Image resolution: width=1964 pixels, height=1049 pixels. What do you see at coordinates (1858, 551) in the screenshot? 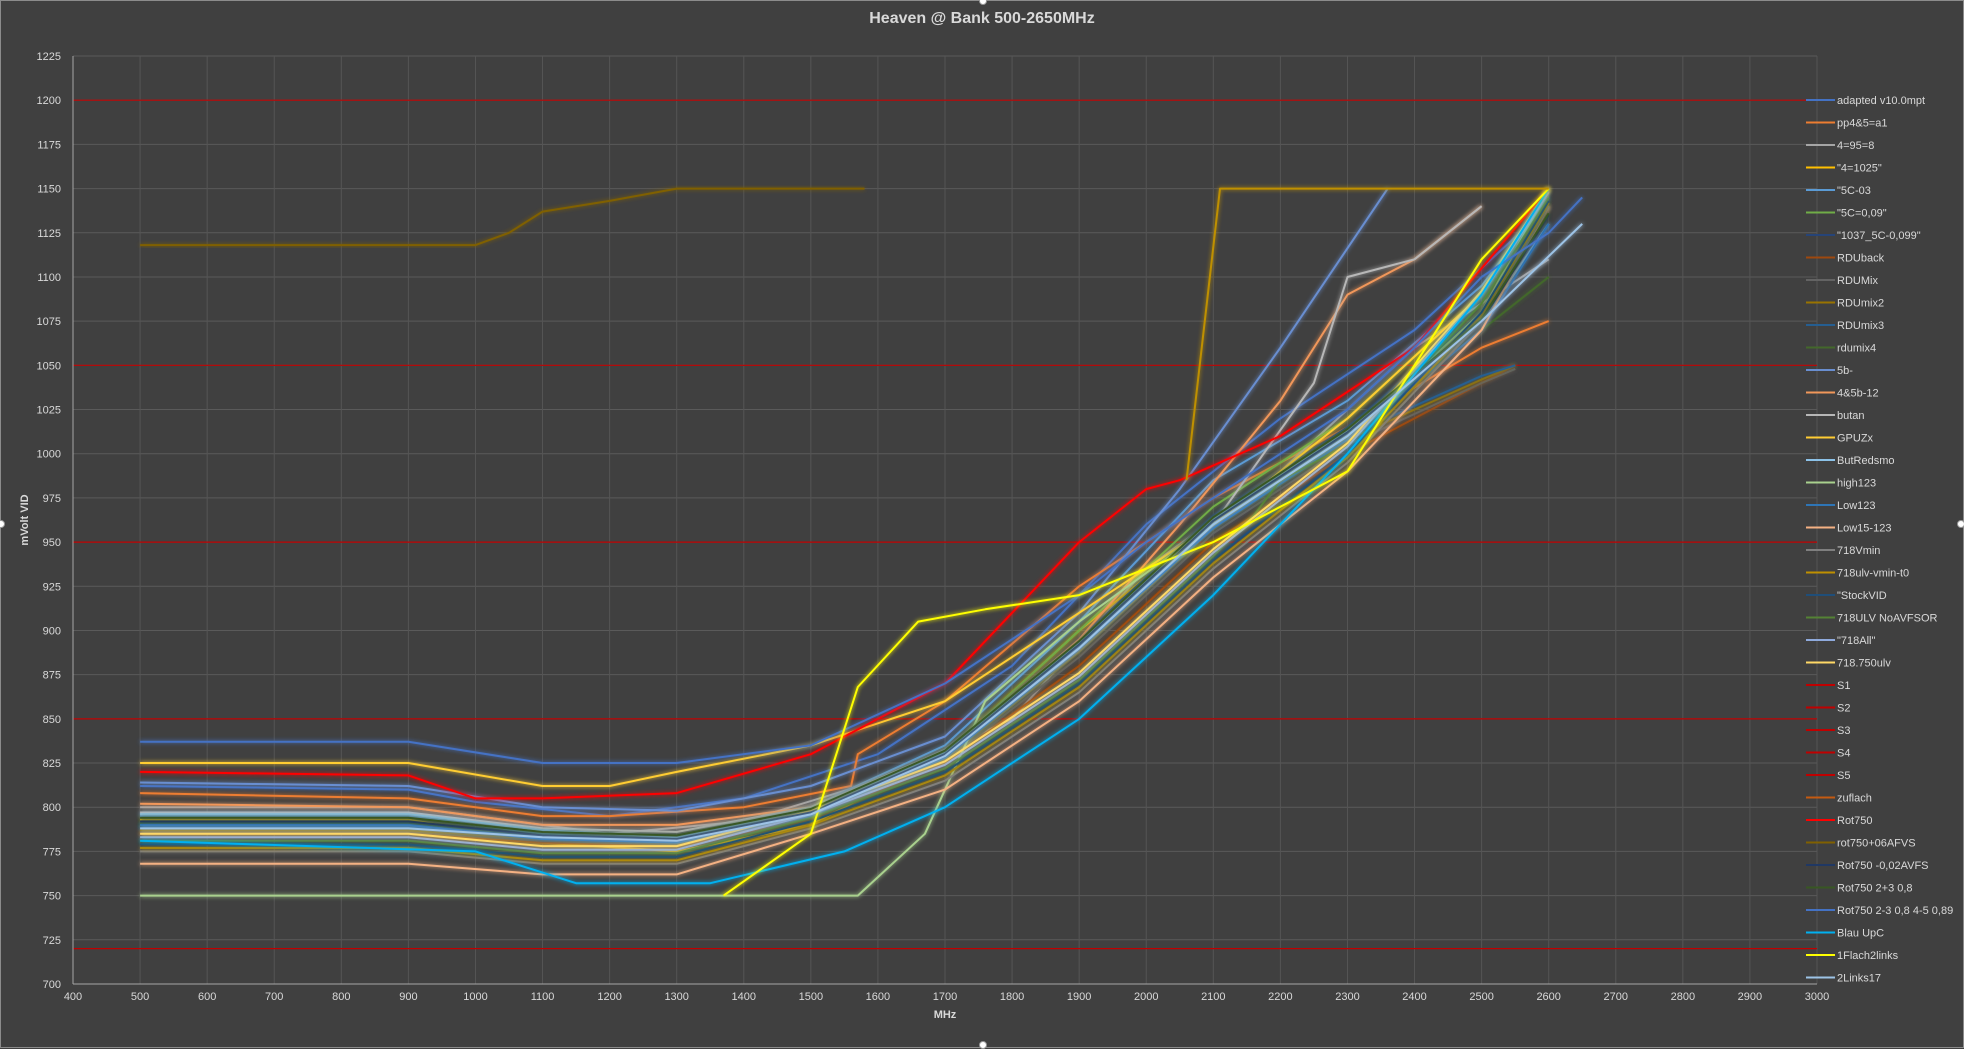
I see `legend-entry: 718Vmin` at bounding box center [1858, 551].